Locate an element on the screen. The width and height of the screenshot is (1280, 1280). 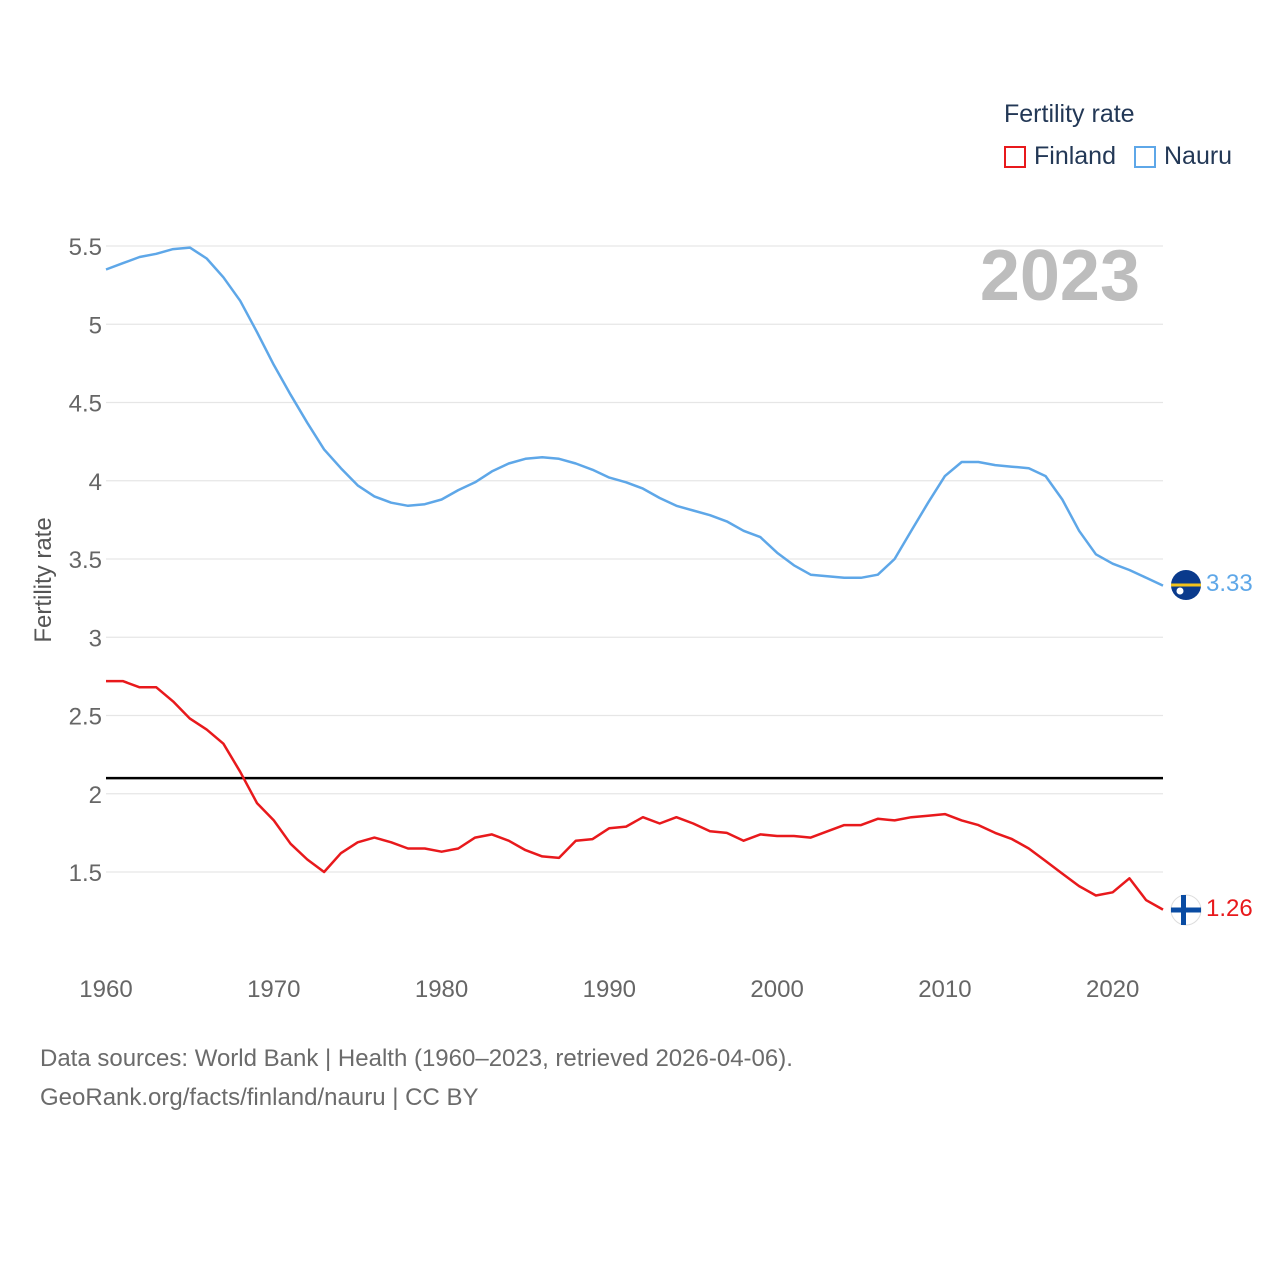
x-tick-label: 2000 is located at coordinates (776, 989).